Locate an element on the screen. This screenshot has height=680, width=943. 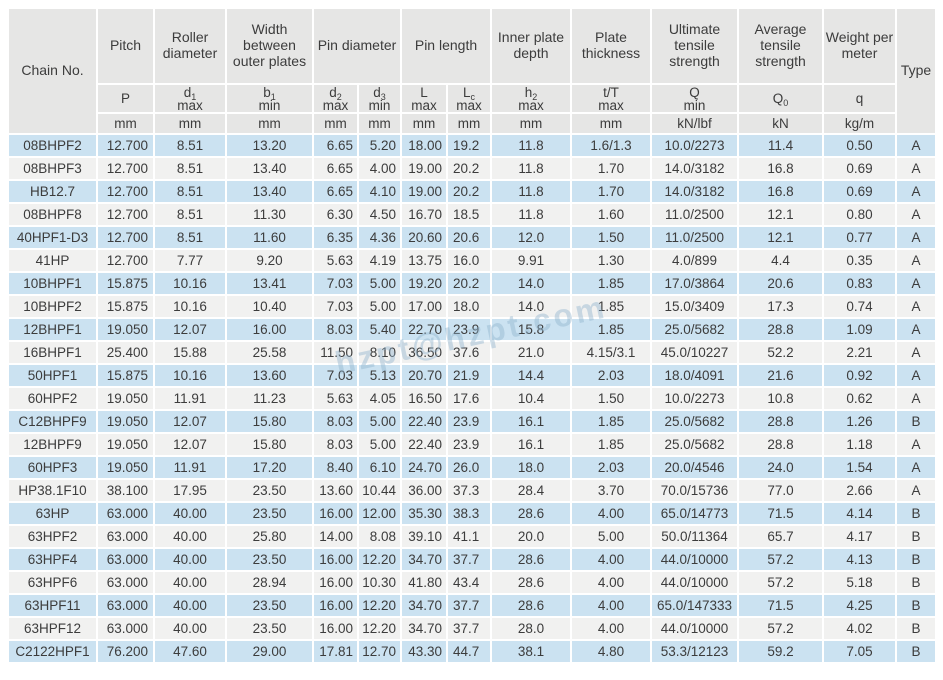
table-cell: 0.62 is located at coordinates (859, 398).